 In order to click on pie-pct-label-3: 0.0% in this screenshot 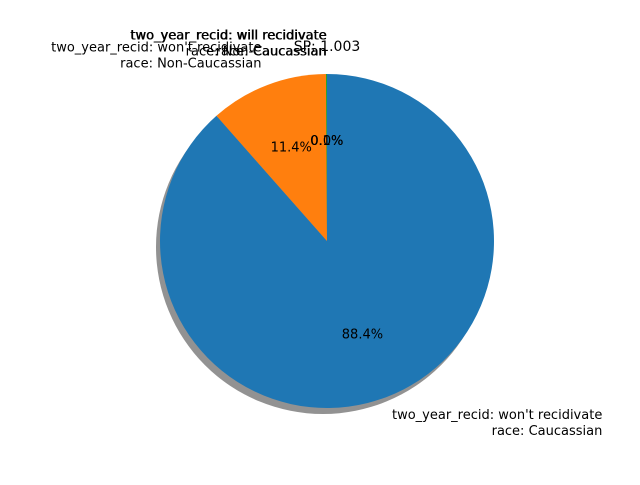, I will do `click(326, 141)`.